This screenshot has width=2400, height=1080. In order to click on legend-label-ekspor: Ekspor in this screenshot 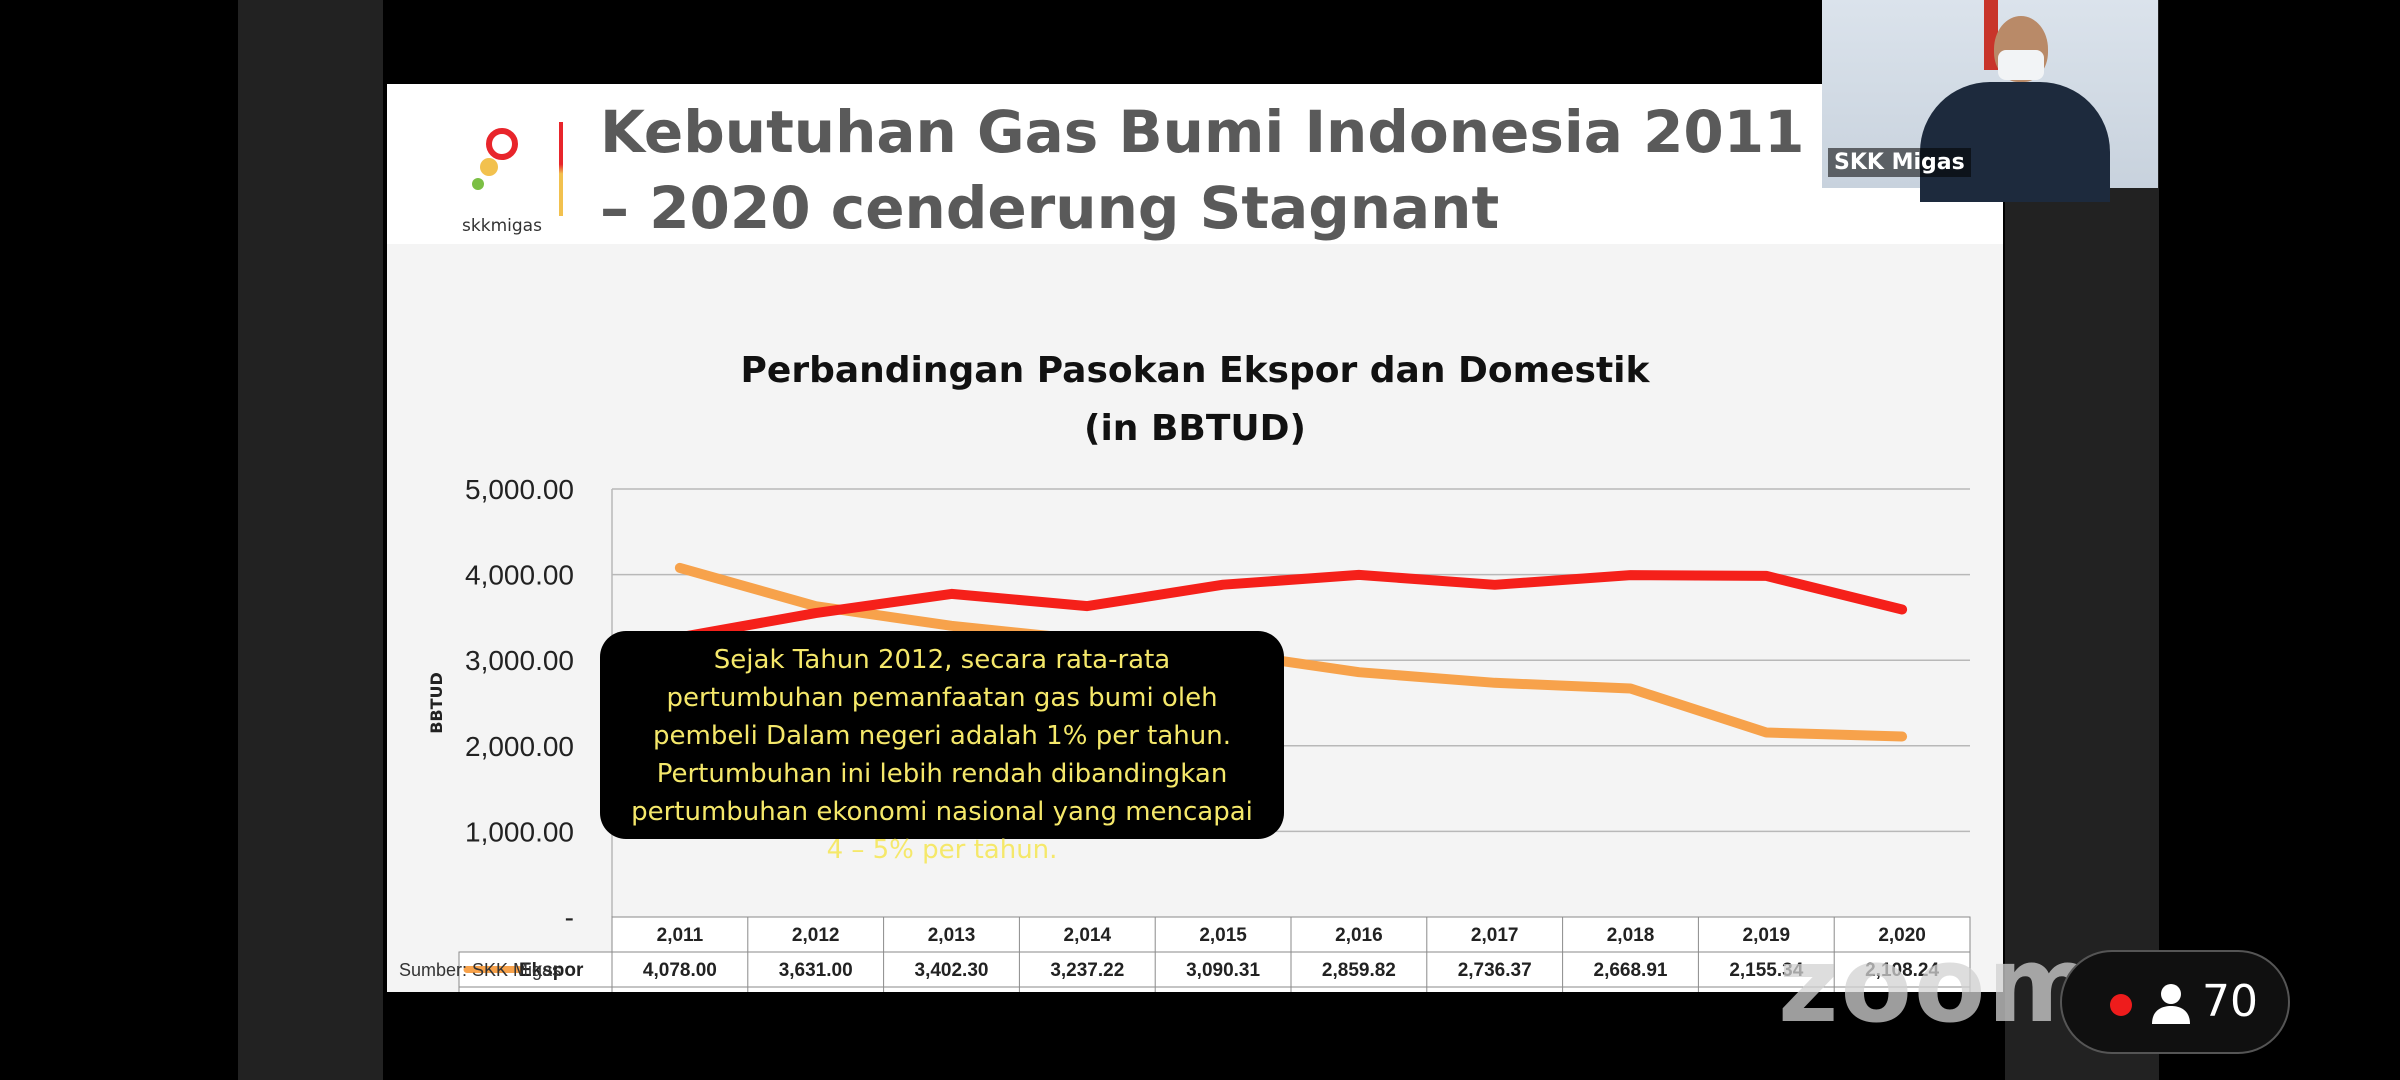, I will do `click(551, 970)`.